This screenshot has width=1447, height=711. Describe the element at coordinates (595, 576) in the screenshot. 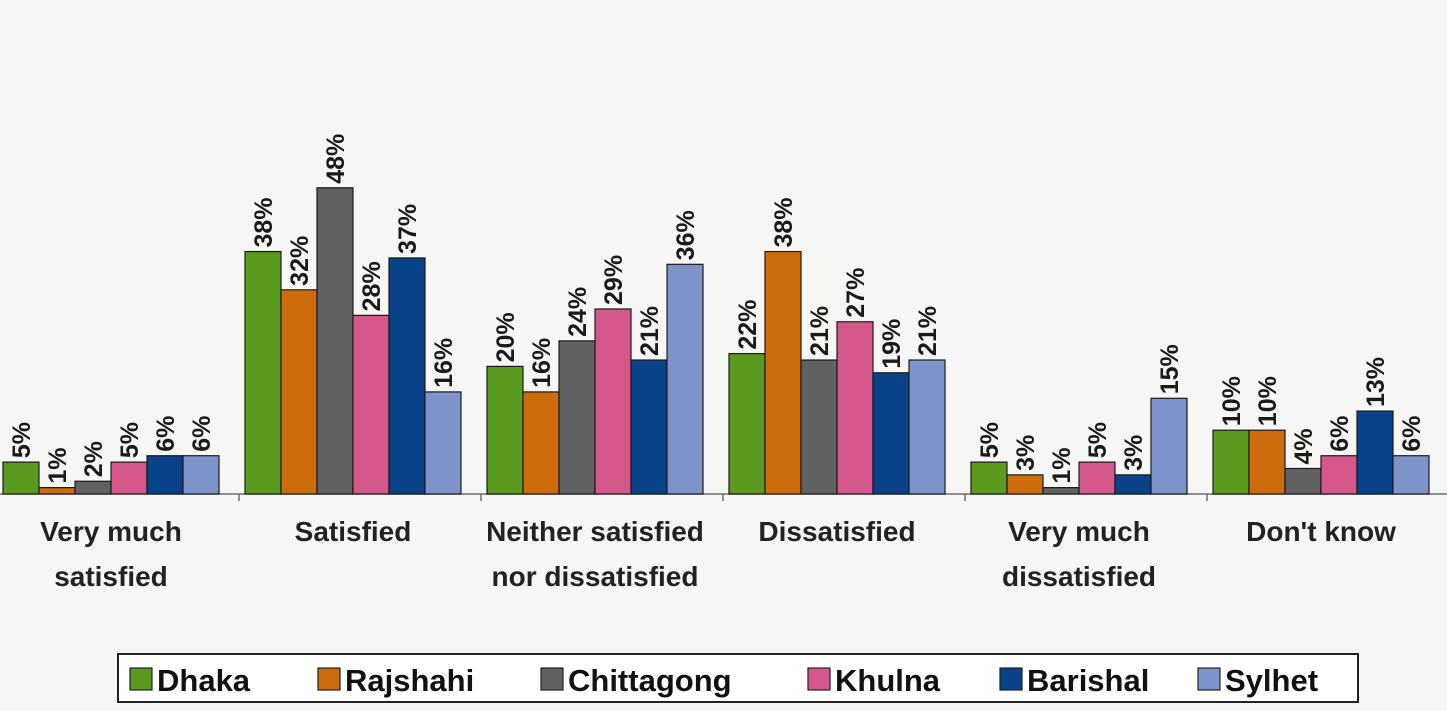

I see `category-label-line: nor dissatisfied` at that location.